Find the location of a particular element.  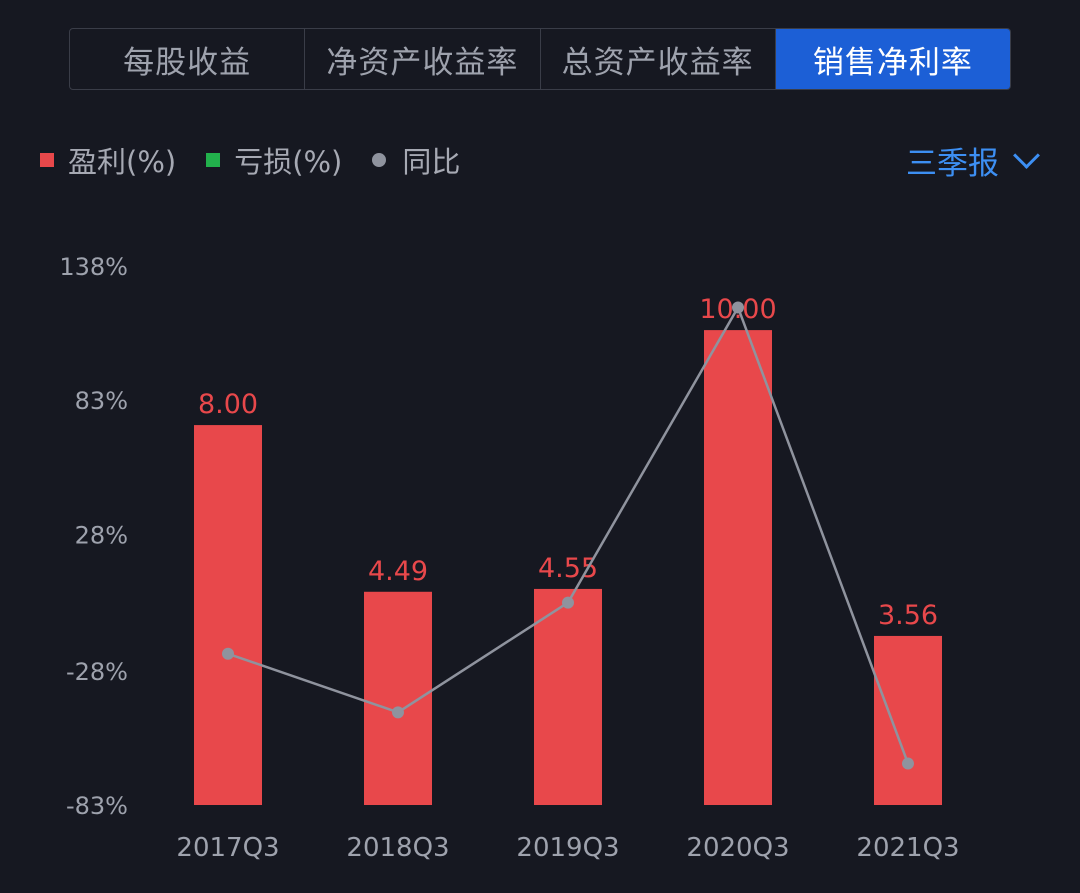

legend-yoy-label: 同比 is located at coordinates (431, 162).